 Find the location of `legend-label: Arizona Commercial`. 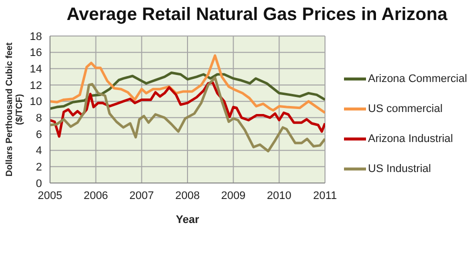

legend-label: Arizona Commercial is located at coordinates (418, 79).